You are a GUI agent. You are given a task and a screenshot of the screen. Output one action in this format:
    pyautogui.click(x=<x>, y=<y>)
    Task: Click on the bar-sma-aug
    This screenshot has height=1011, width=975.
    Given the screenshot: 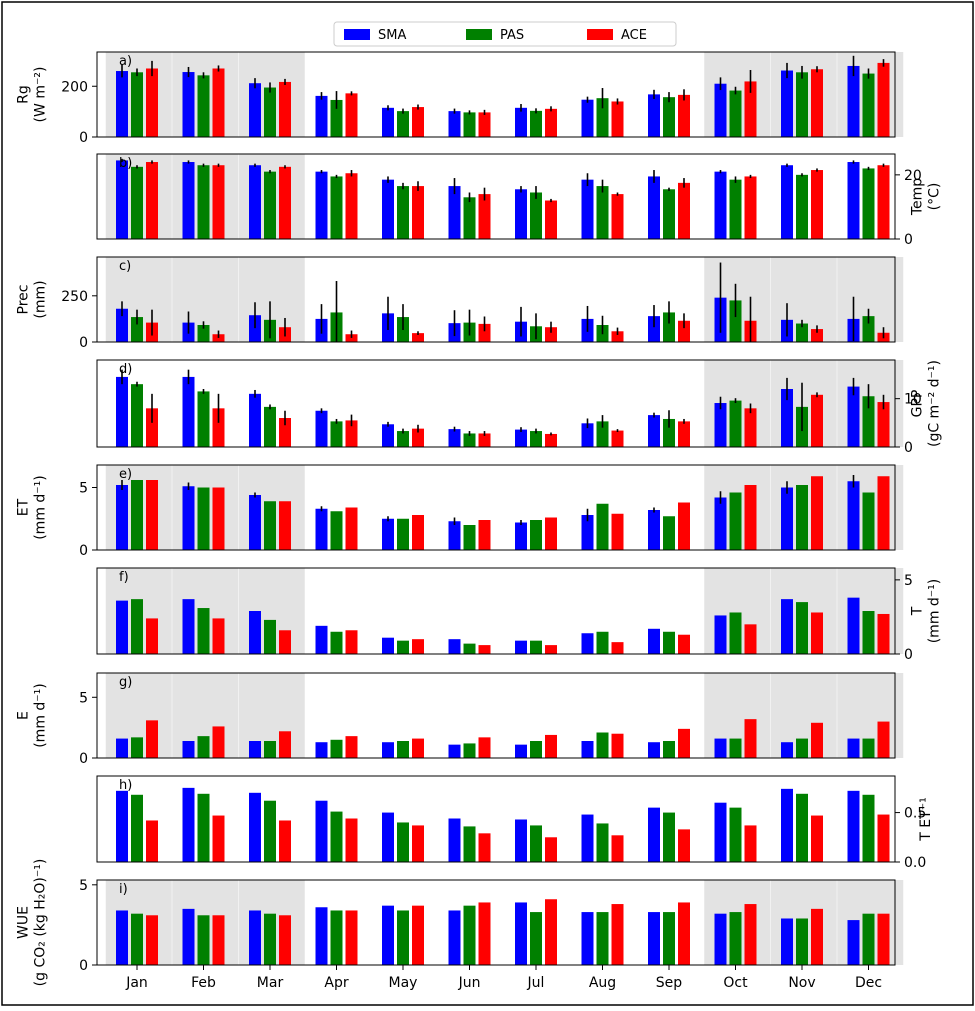 What is the action you would take?
    pyautogui.click(x=587, y=532)
    